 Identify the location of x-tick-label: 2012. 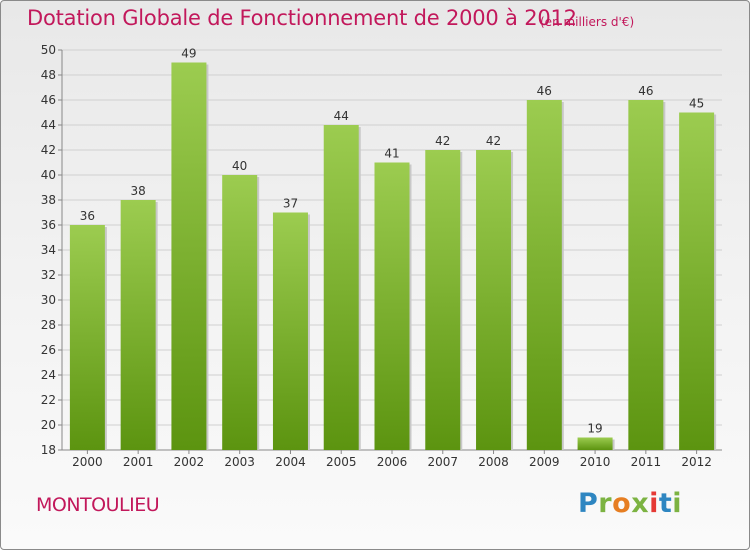
(696, 462).